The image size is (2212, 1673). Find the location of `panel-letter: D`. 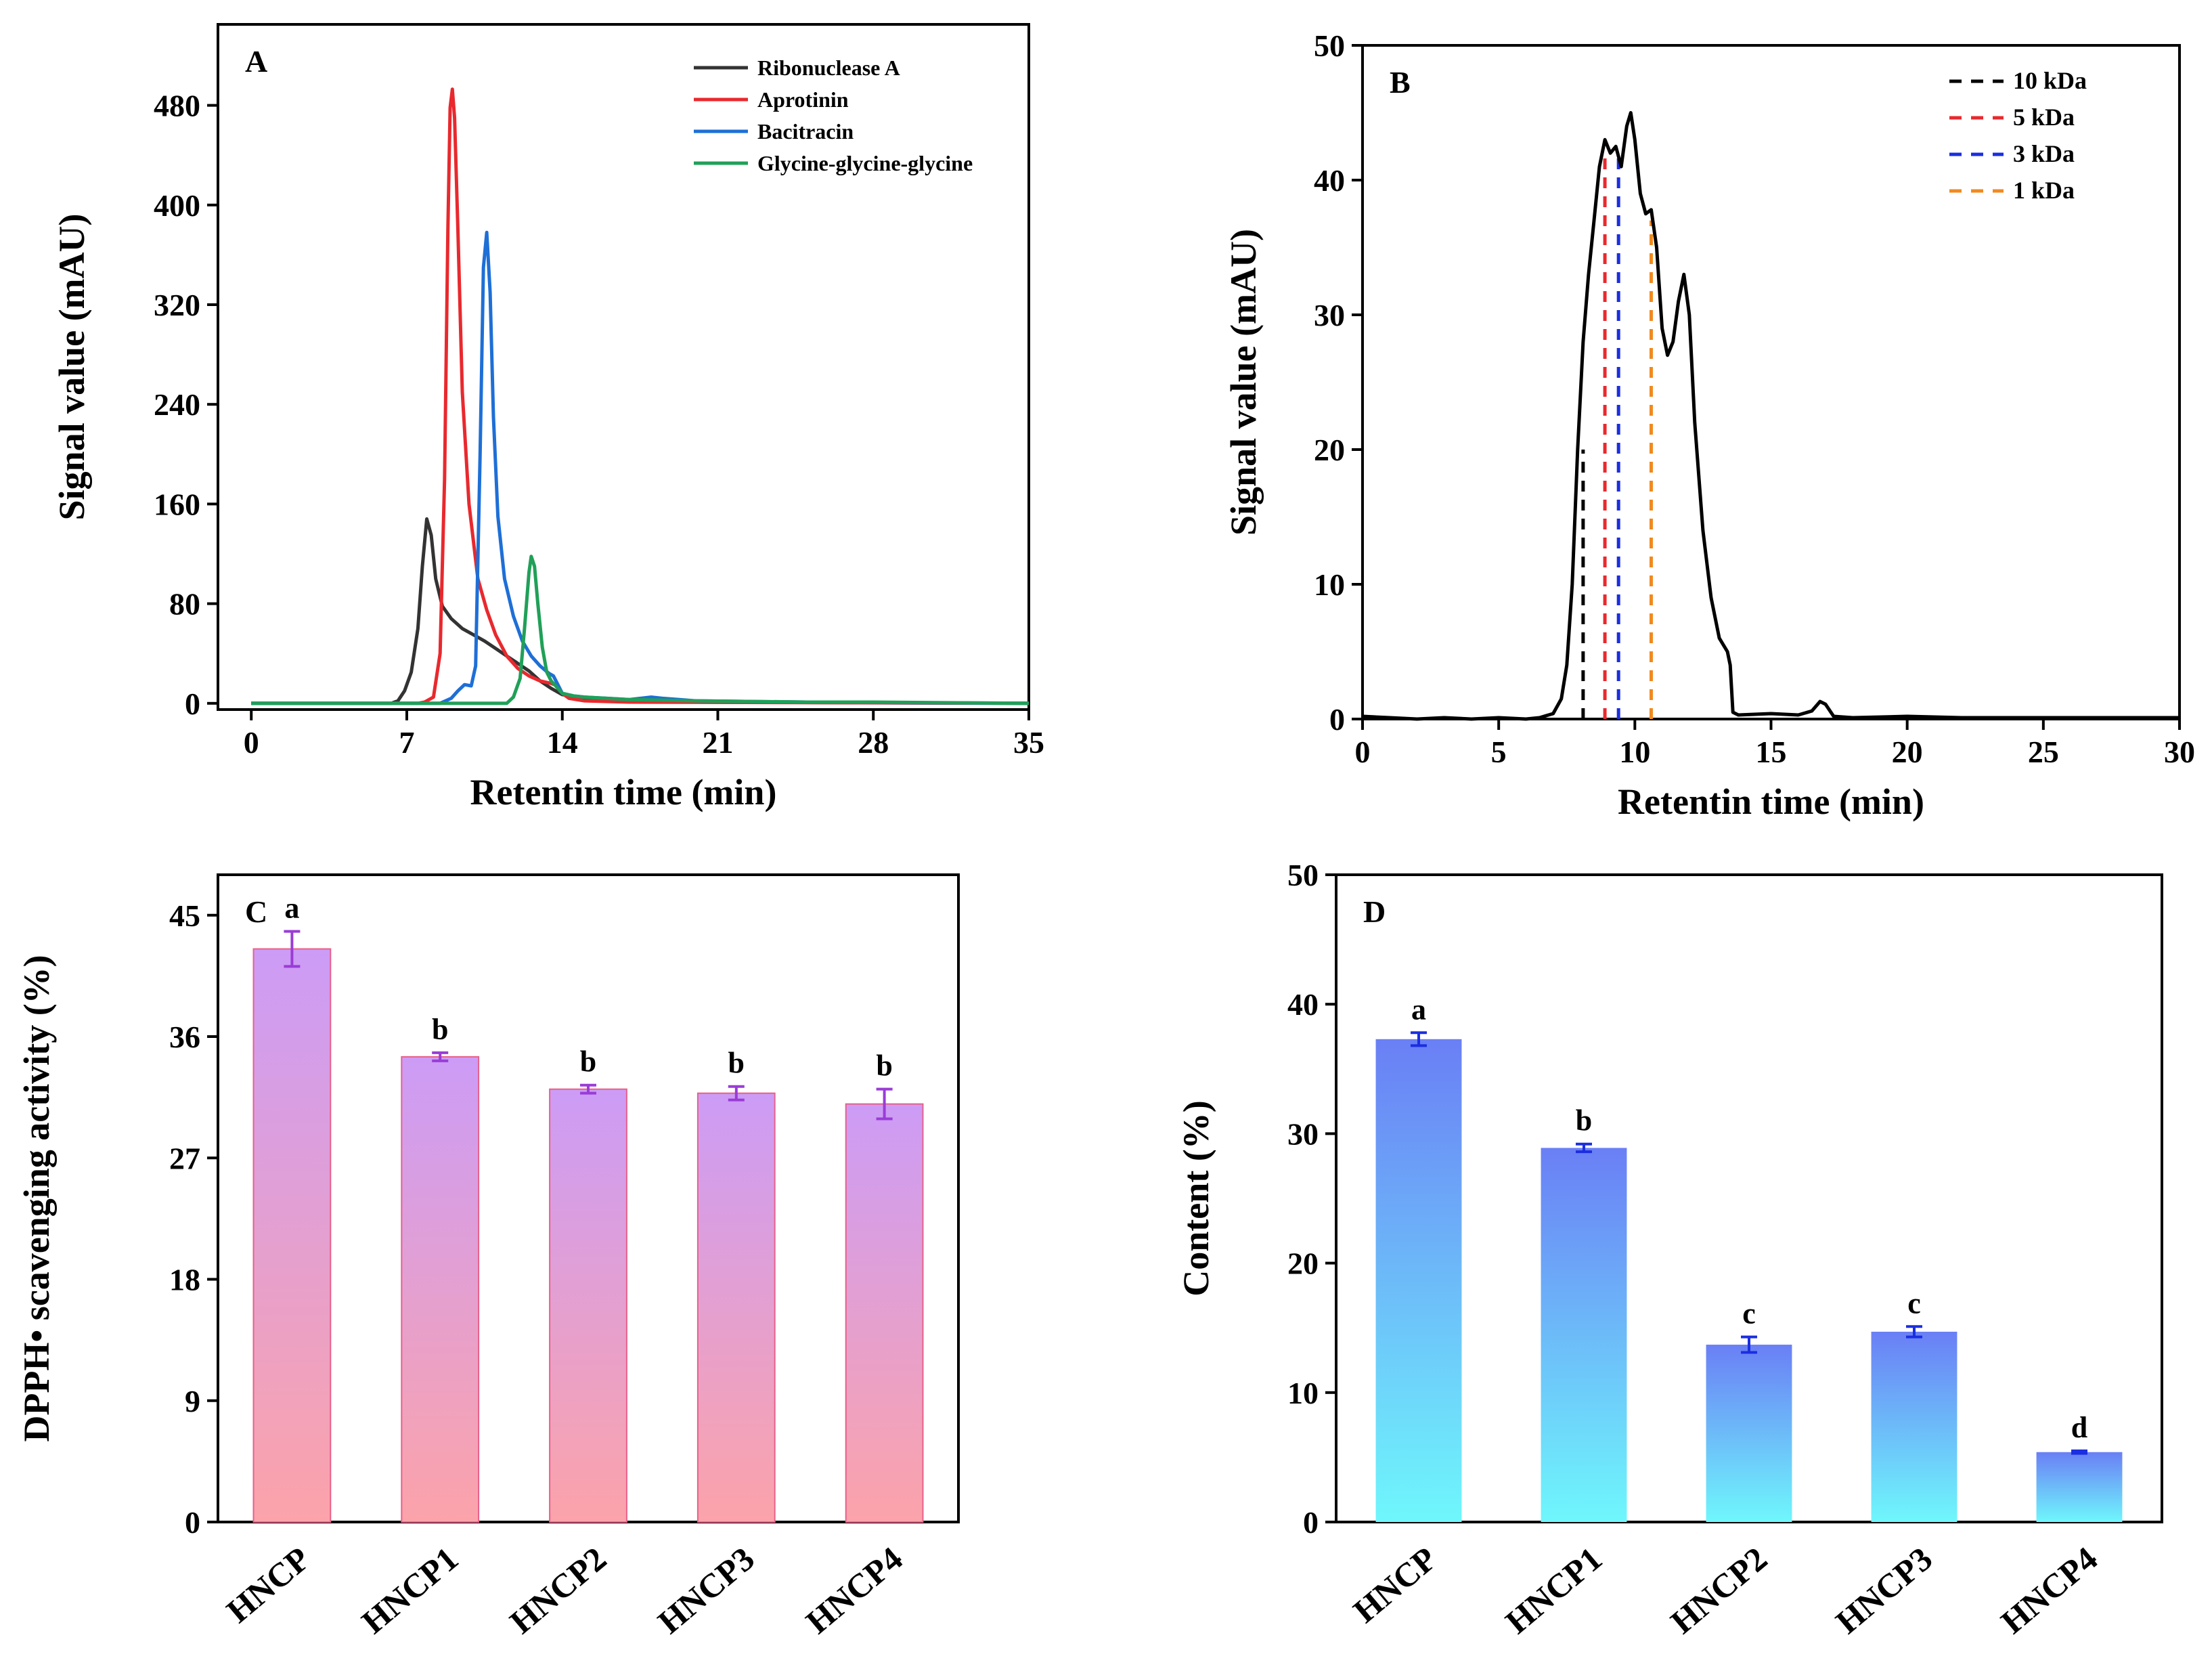

panel-letter: D is located at coordinates (1374, 911).